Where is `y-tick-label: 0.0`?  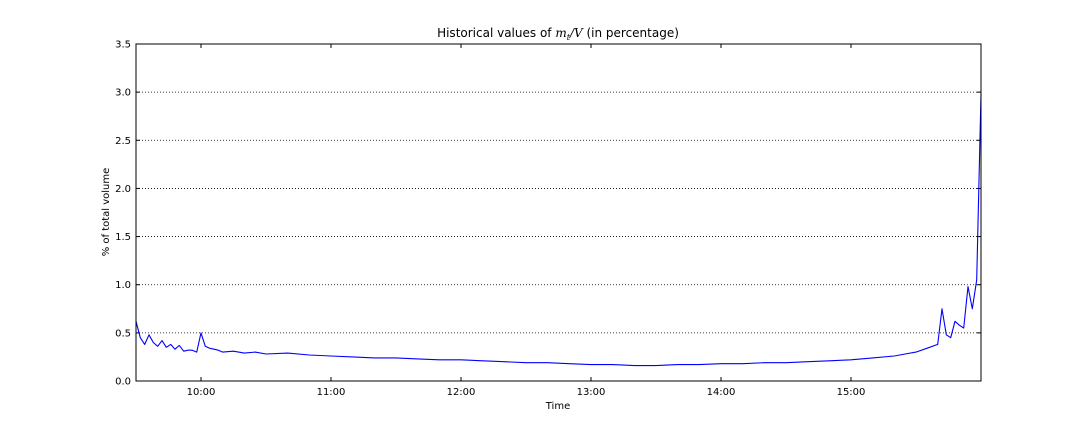
y-tick-label: 0.0 is located at coordinates (123, 382).